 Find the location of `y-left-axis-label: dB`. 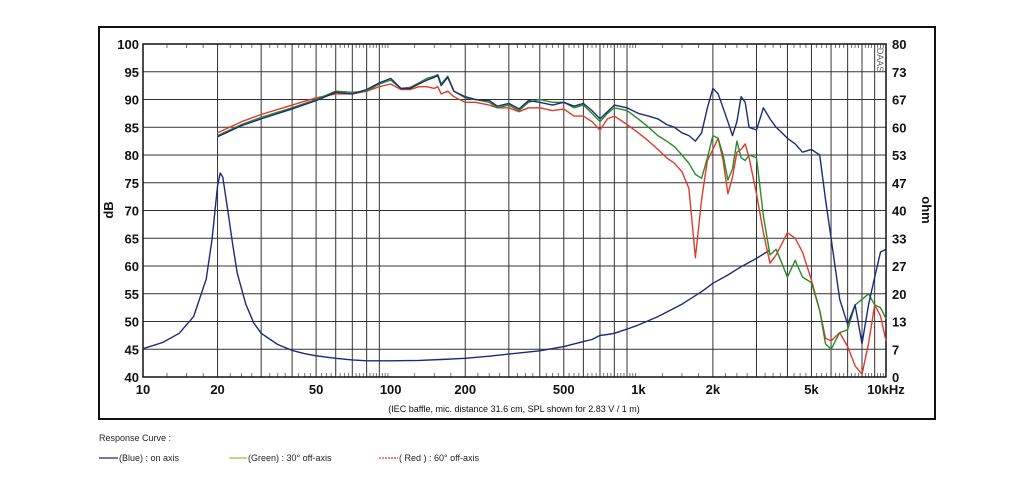

y-left-axis-label: dB is located at coordinates (108, 209).